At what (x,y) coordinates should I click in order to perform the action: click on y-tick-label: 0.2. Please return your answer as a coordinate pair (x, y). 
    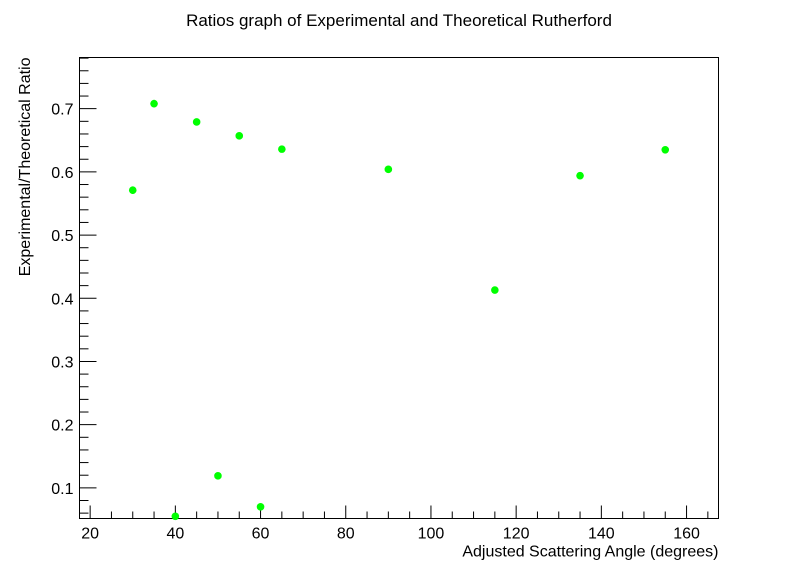
    Looking at the image, I should click on (62, 426).